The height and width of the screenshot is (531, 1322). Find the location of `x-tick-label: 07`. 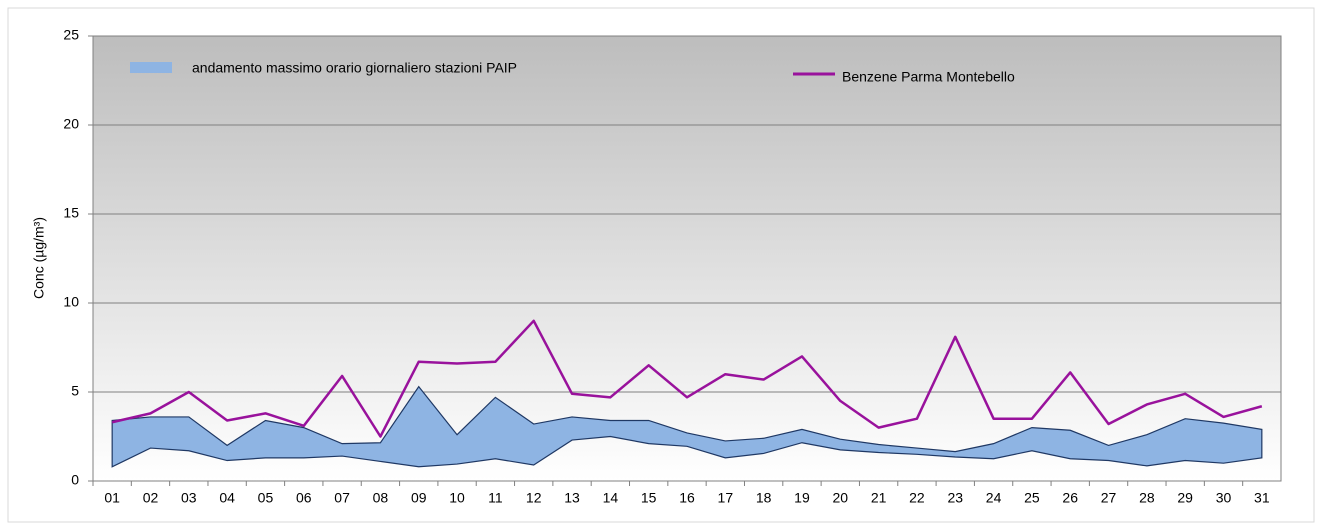

x-tick-label: 07 is located at coordinates (342, 498).